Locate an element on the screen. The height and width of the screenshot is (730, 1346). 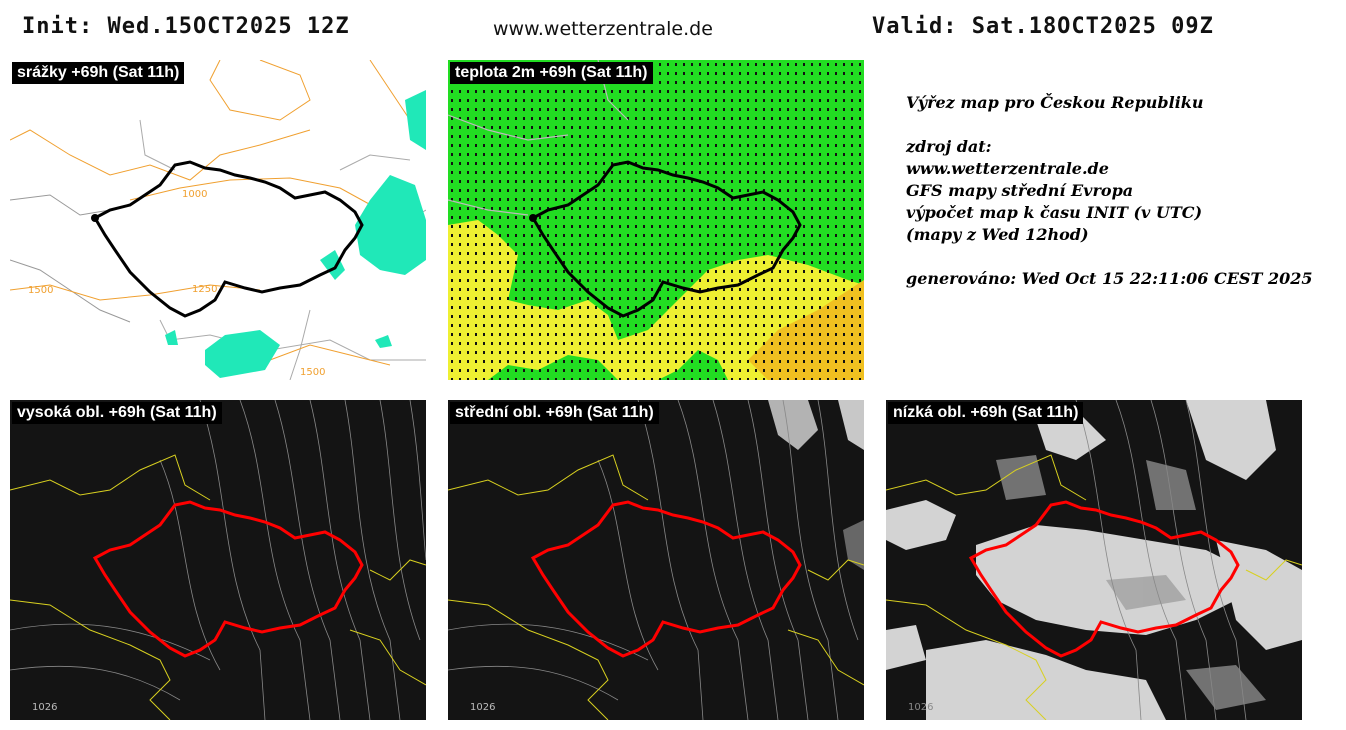
precip-map: 1000 1500 1250 1500 is located at coordinates (218, 220).